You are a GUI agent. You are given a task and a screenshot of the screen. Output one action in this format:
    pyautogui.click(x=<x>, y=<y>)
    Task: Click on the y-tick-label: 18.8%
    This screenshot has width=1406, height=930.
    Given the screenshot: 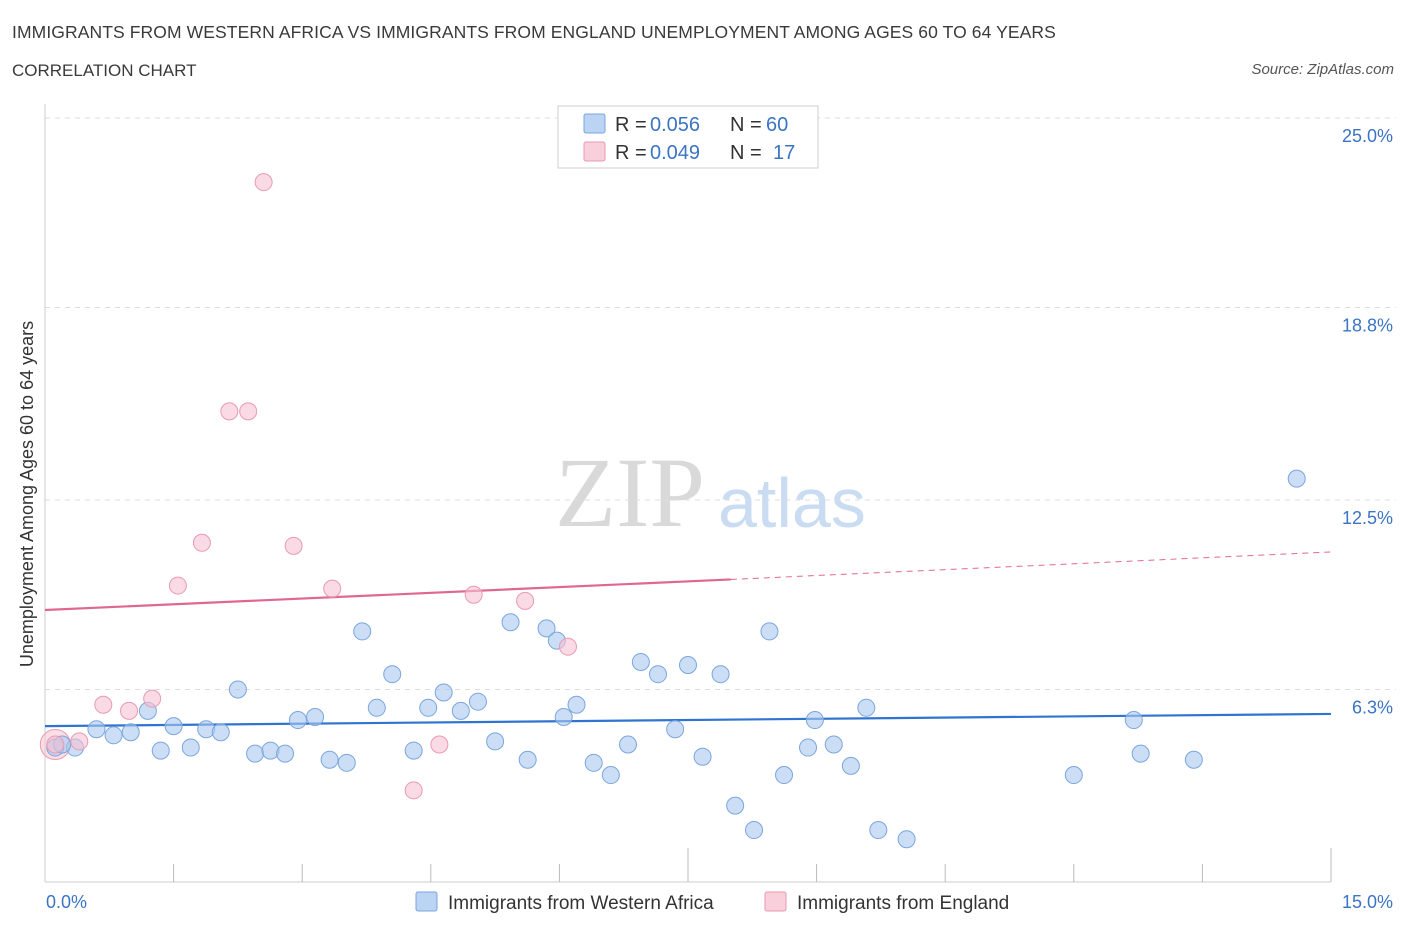 What is the action you would take?
    pyautogui.click(x=1367, y=325)
    